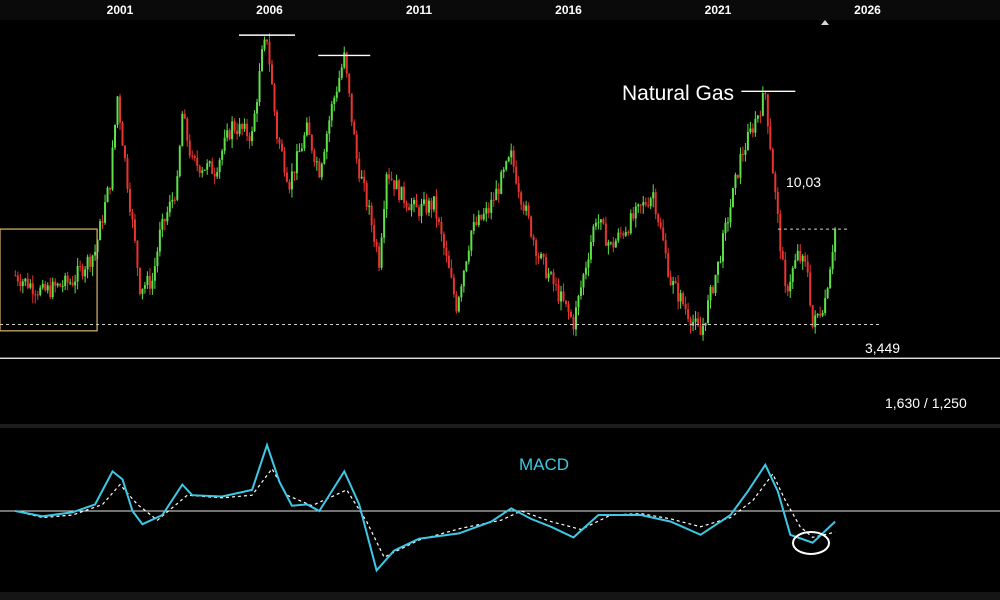 The width and height of the screenshot is (1000, 600). Describe the element at coordinates (49, 280) in the screenshot. I see `range-box` at that location.